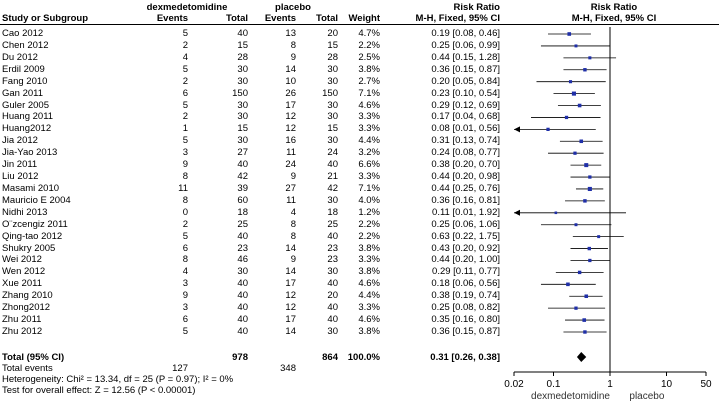 The height and width of the screenshot is (413, 719). I want to click on study-name: Fang 2010, so click(25, 81).